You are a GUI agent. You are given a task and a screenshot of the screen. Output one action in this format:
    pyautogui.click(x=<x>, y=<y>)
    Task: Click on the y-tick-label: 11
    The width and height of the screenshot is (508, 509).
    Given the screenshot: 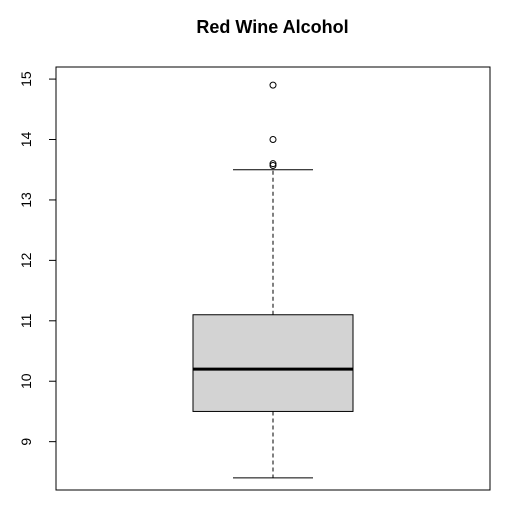 What is the action you would take?
    pyautogui.click(x=26, y=320)
    